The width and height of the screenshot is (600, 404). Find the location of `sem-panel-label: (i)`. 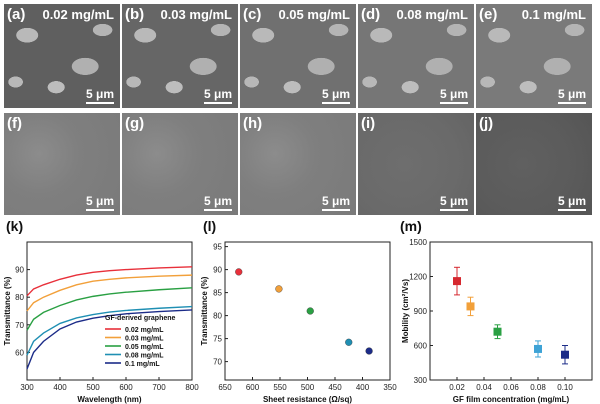

sem-panel-label: (i) is located at coordinates (368, 123).